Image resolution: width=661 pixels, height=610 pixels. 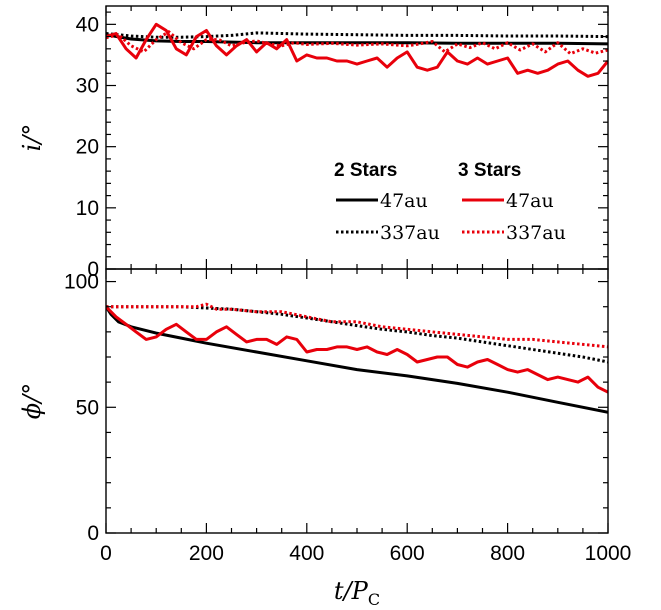 I want to click on top-ytick-label: 30, so click(x=87, y=86).